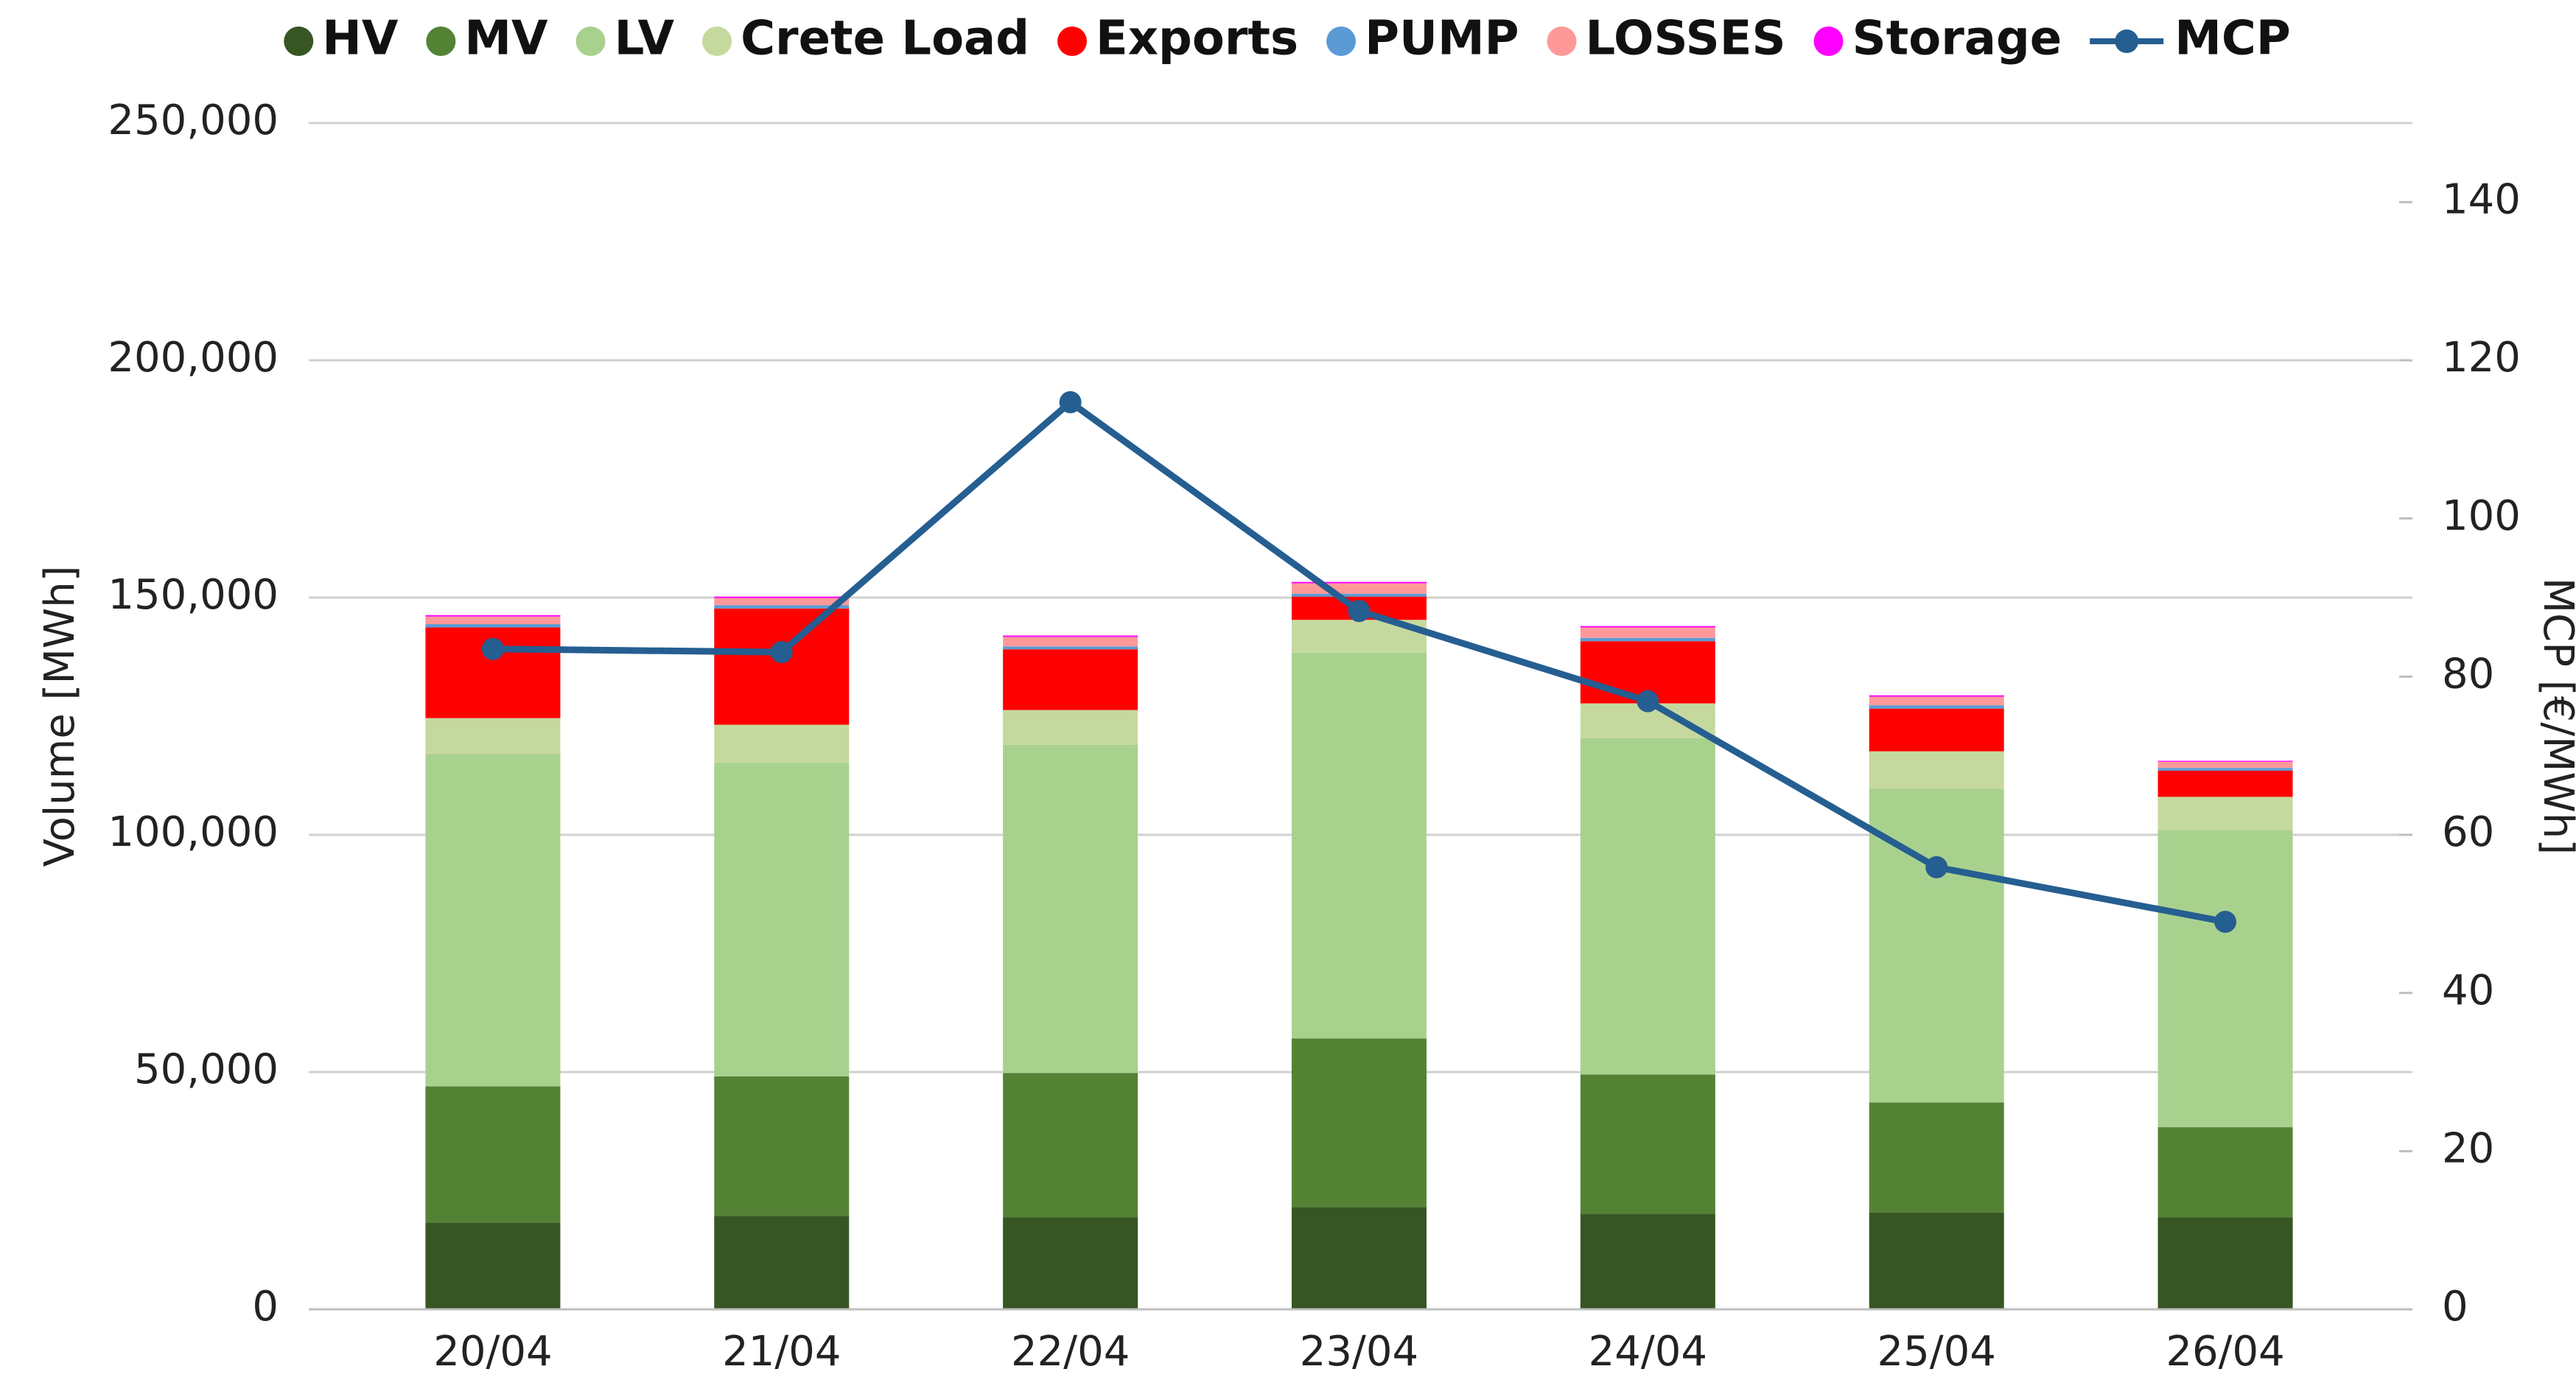 This screenshot has height=1383, width=2576. Describe the element at coordinates (60, 716) in the screenshot. I see `y-axis-title: Volume [MWh]` at that location.